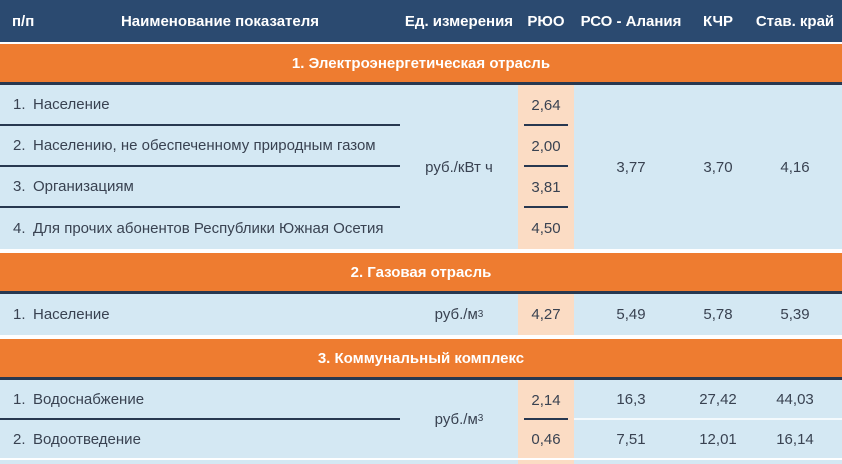 The height and width of the screenshot is (464, 842). What do you see at coordinates (795, 439) in the screenshot?
I see `value-cell-stav: 16,14` at bounding box center [795, 439].